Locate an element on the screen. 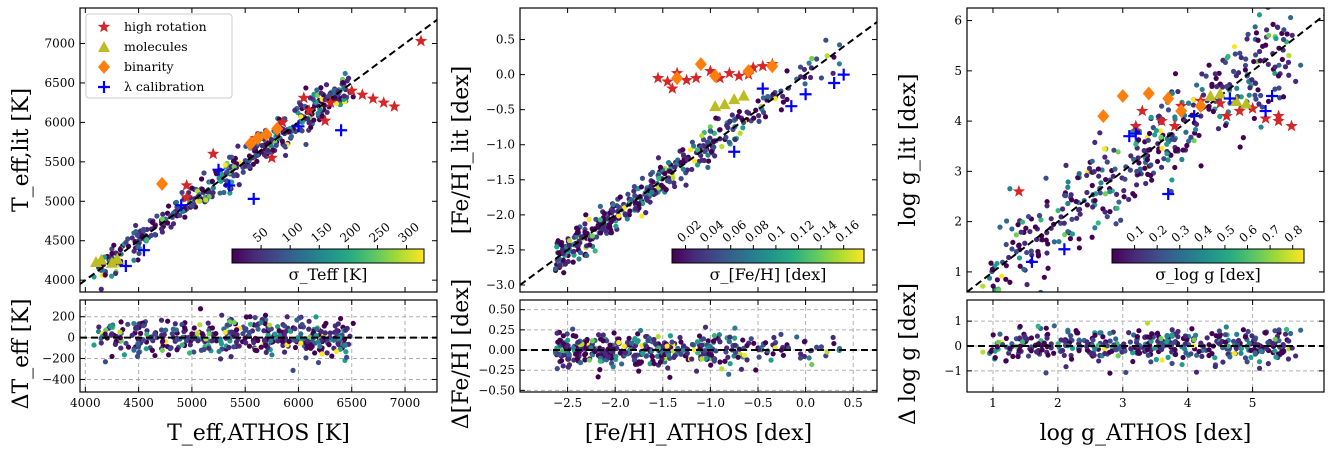 Image resolution: width=1330 pixels, height=457 pixels. xtick-label: 6000 is located at coordinates (298, 403).